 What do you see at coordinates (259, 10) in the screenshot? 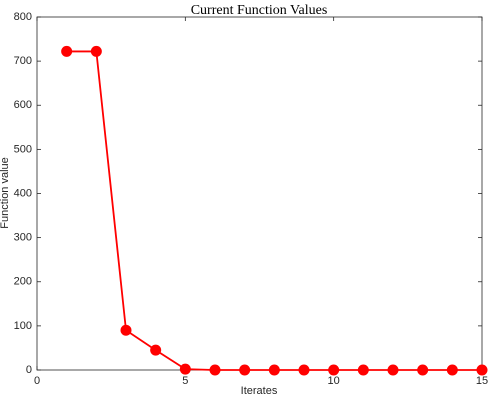
I see `chart-title: Current Function Values` at bounding box center [259, 10].